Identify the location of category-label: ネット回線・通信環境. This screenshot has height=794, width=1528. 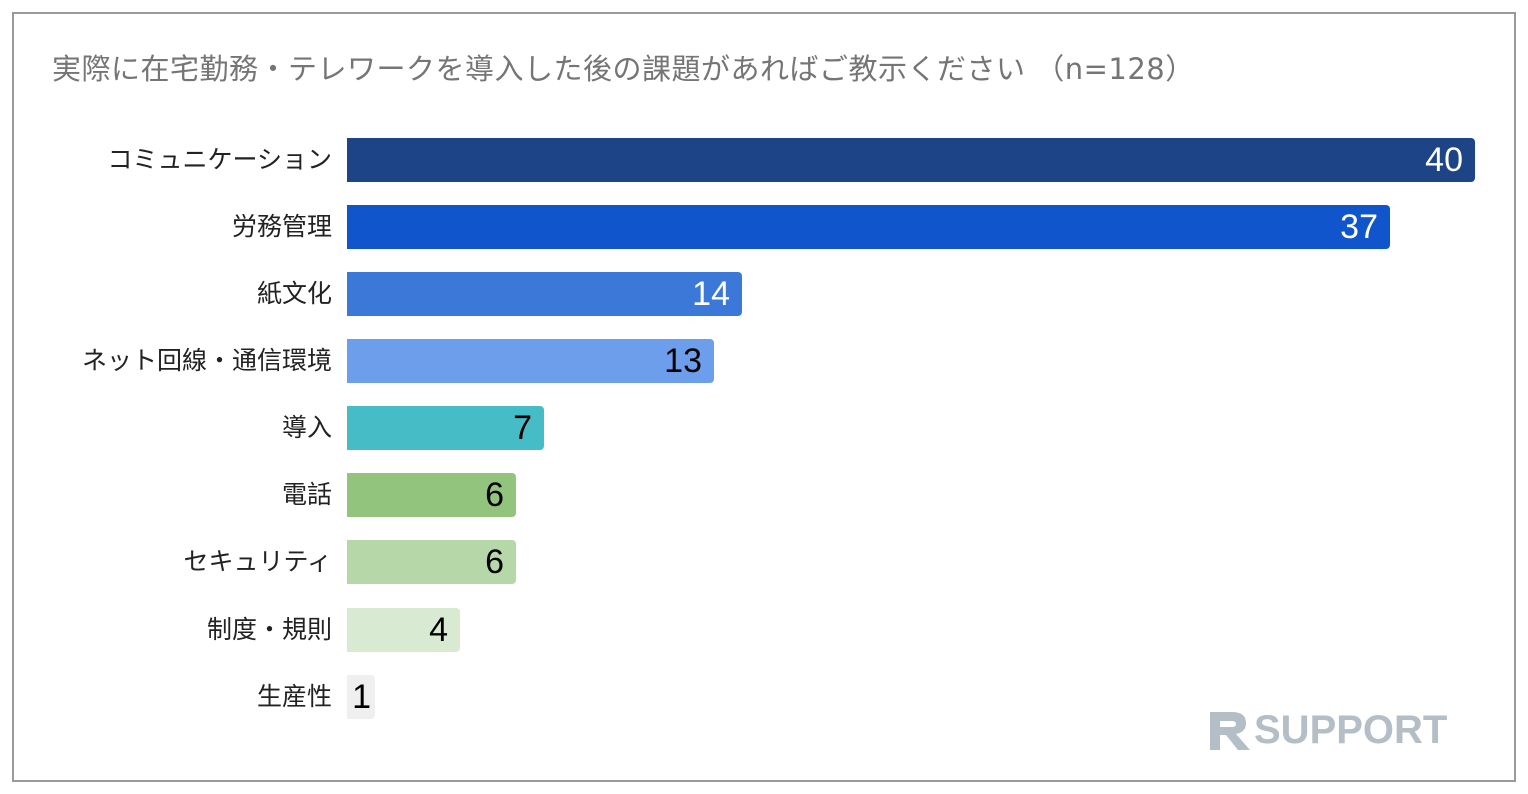
(206, 360).